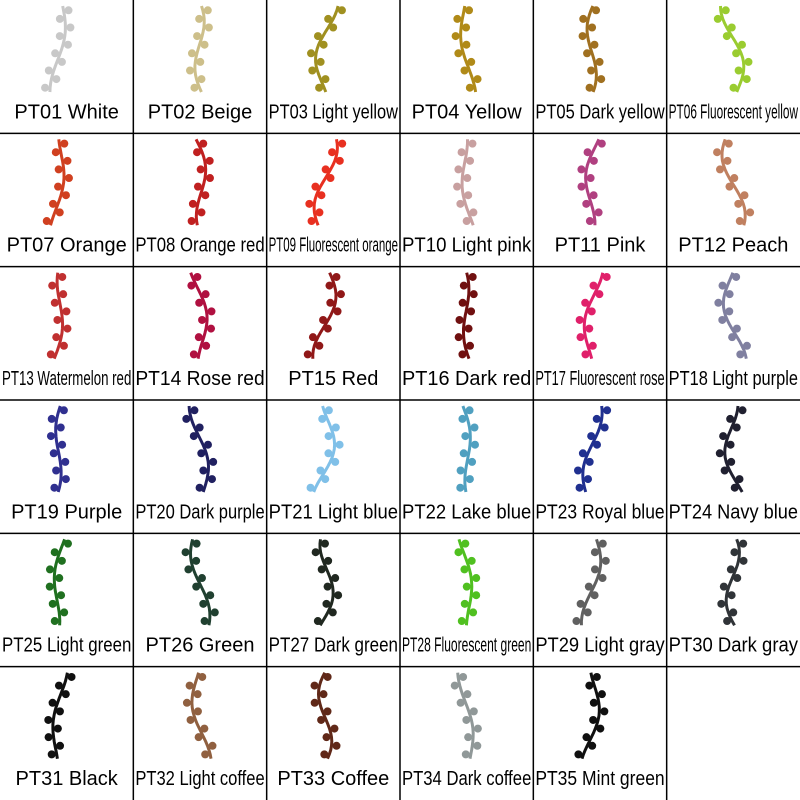 The width and height of the screenshot is (800, 800). I want to click on swatch: PT35 Mint green, so click(600, 731).